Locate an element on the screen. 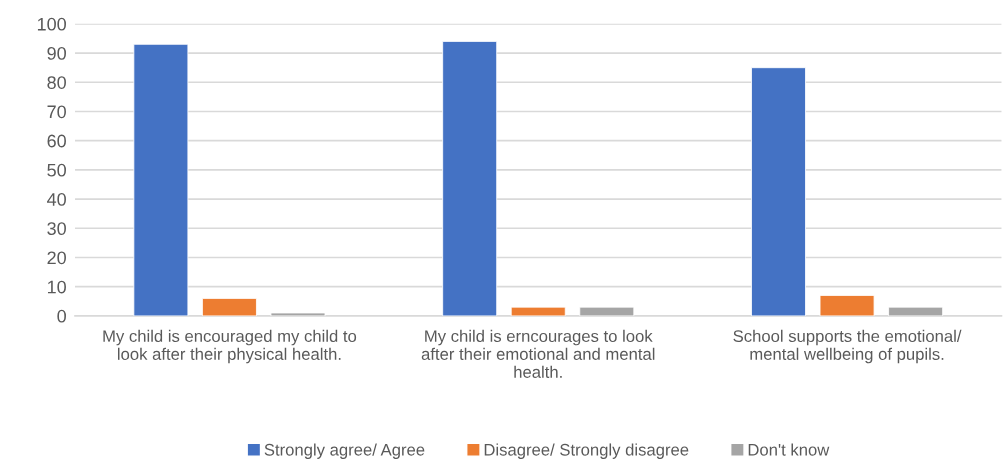  x-tick-label: School supports the emotional/ mental wellbeing of pupils. is located at coordinates (847, 346).